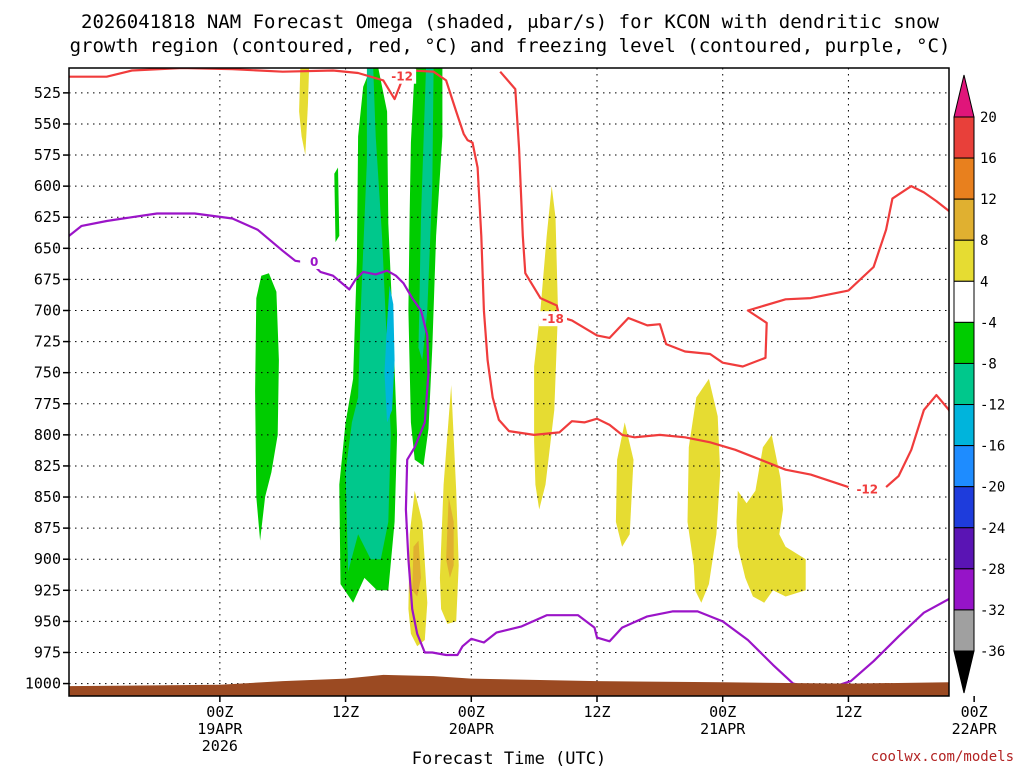  Describe the element at coordinates (472, 729) in the screenshot. I see `x-tick-label: 20APR` at that location.